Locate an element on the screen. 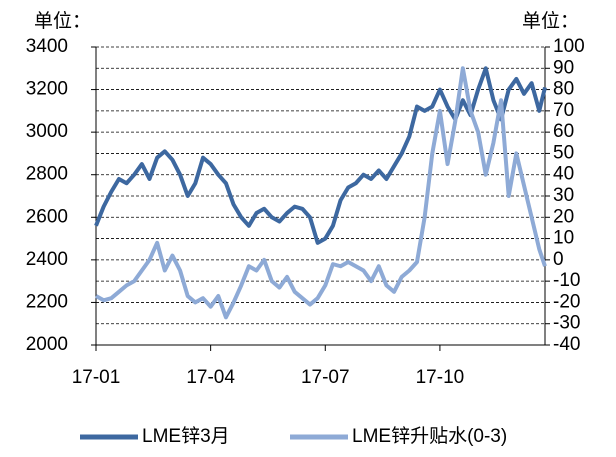 Image resolution: width=616 pixels, height=457 pixels. legend-label: LME锌3月 is located at coordinates (186, 436).